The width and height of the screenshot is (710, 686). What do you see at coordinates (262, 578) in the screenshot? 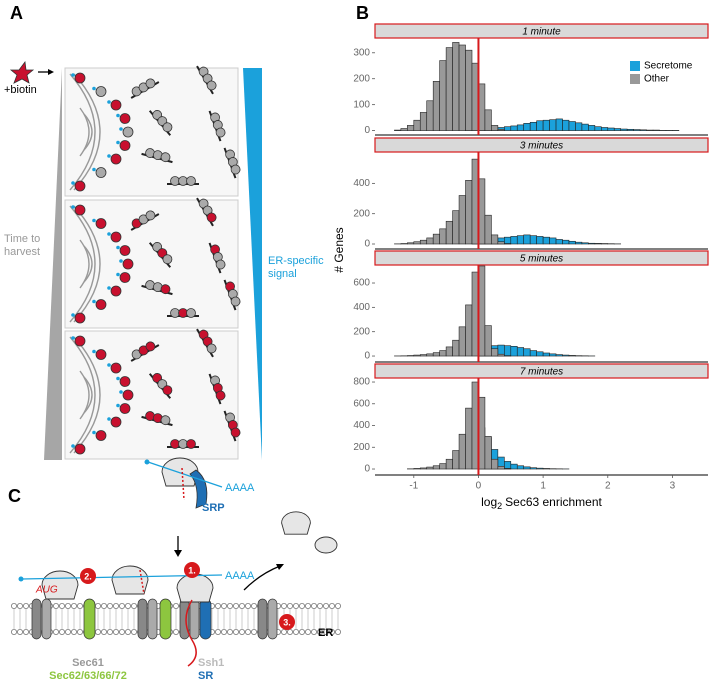
I see `arrow` at bounding box center [262, 578].